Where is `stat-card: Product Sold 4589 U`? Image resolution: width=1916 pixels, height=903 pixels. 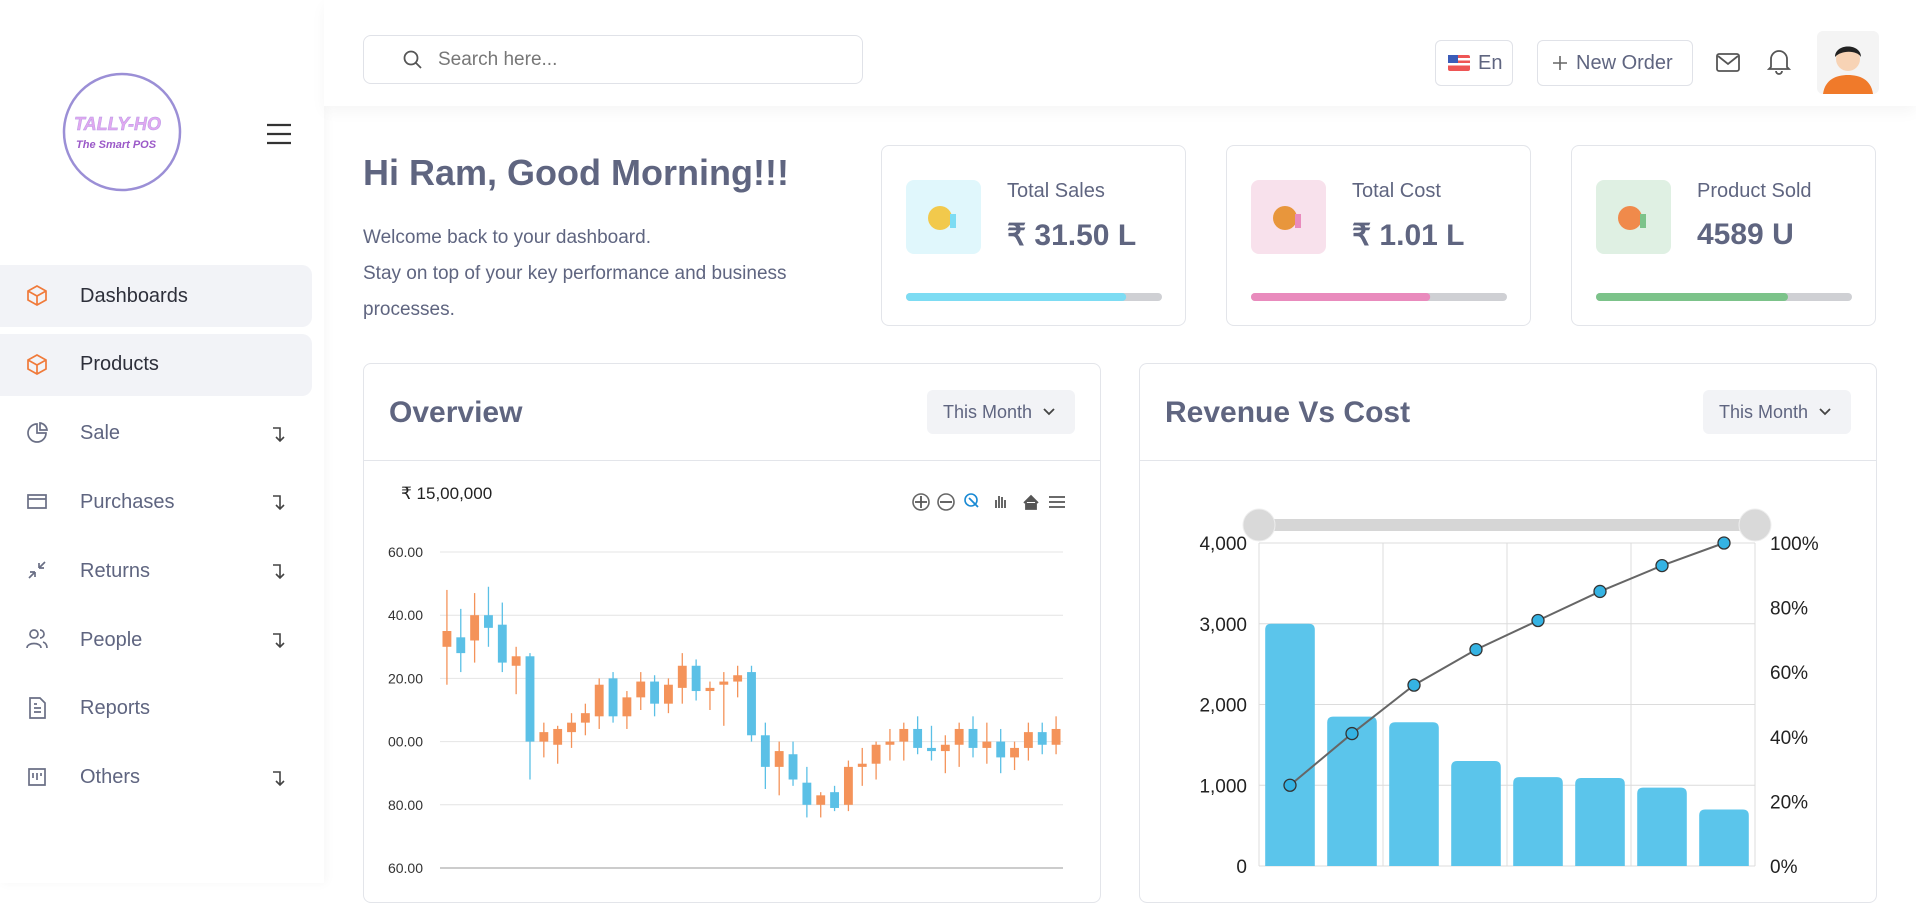
stat-card: Product Sold 4589 U is located at coordinates (1723, 235).